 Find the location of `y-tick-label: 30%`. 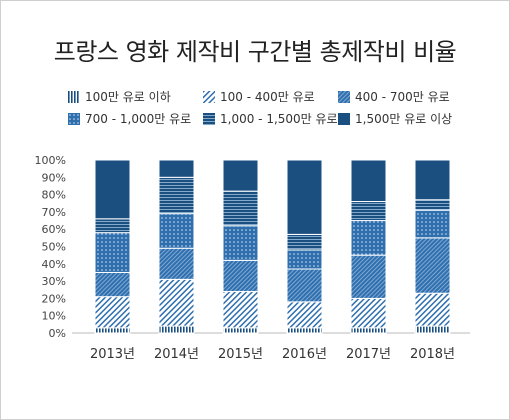

y-tick-label: 30% is located at coordinates (54, 281).